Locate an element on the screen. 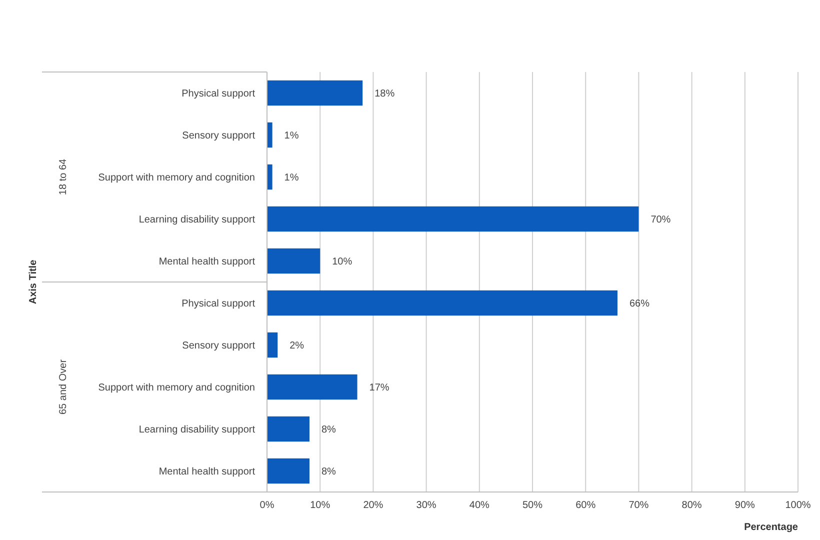 This screenshot has height=540, width=820. x-tick-label: 10% is located at coordinates (320, 505).